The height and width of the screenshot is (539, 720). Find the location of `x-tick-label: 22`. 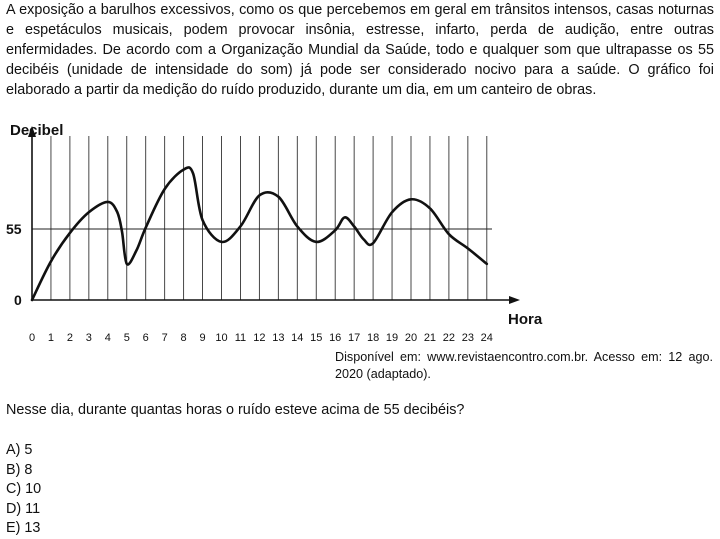

x-tick-label: 22 is located at coordinates (449, 338).